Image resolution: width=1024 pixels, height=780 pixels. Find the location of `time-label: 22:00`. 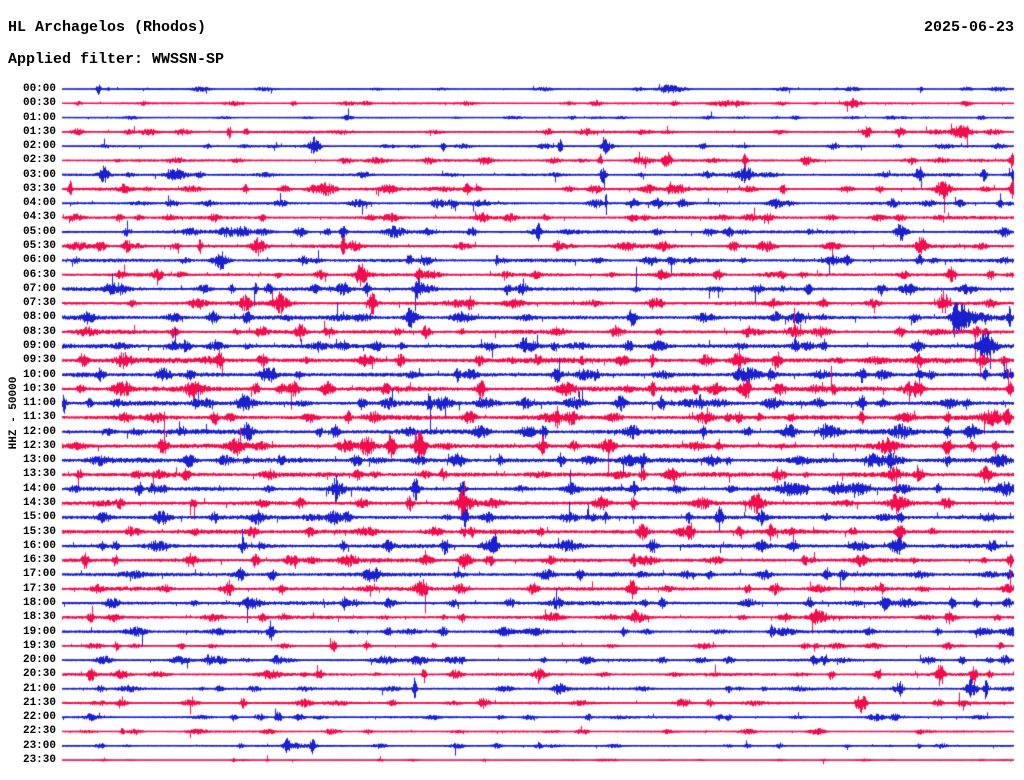

time-label: 22:00 is located at coordinates (39, 717).